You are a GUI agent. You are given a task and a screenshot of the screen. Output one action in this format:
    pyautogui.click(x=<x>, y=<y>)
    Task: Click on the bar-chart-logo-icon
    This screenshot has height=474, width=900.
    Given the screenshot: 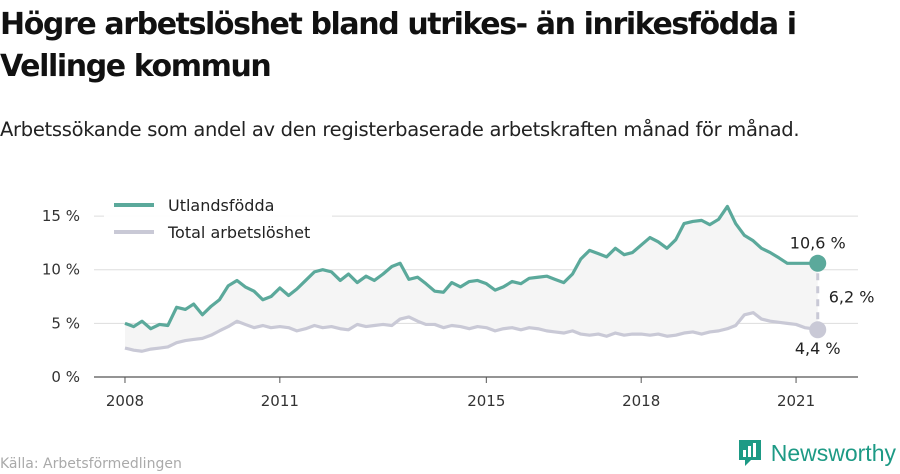 What is the action you would take?
    pyautogui.click(x=749, y=453)
    